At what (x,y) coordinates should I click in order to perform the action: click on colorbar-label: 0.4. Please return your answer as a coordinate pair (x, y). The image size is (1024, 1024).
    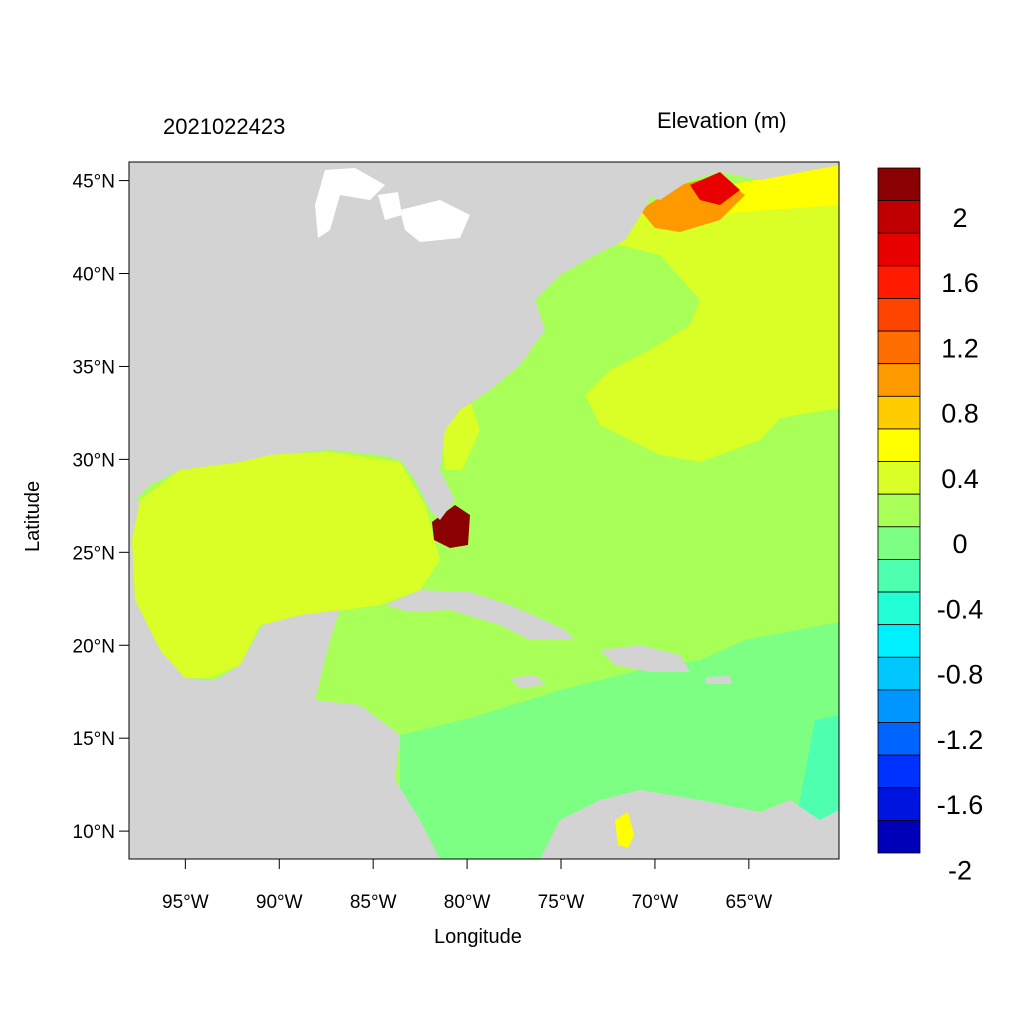
    Looking at the image, I should click on (960, 479).